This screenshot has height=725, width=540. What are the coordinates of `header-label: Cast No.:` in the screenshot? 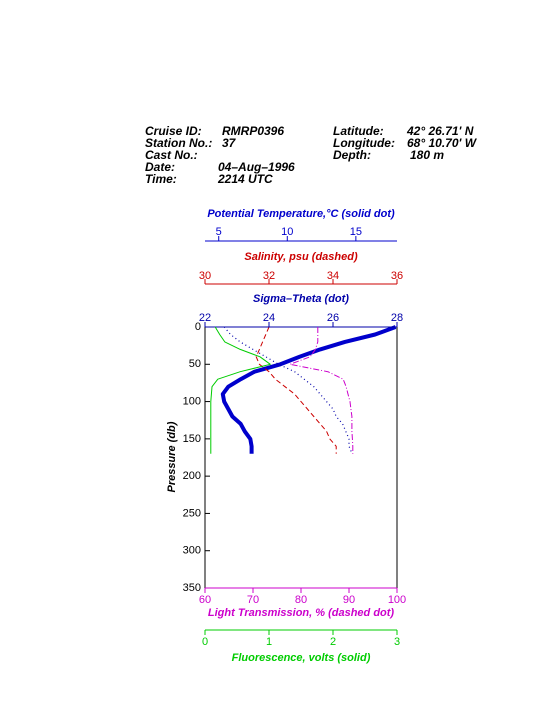 It's located at (171, 155).